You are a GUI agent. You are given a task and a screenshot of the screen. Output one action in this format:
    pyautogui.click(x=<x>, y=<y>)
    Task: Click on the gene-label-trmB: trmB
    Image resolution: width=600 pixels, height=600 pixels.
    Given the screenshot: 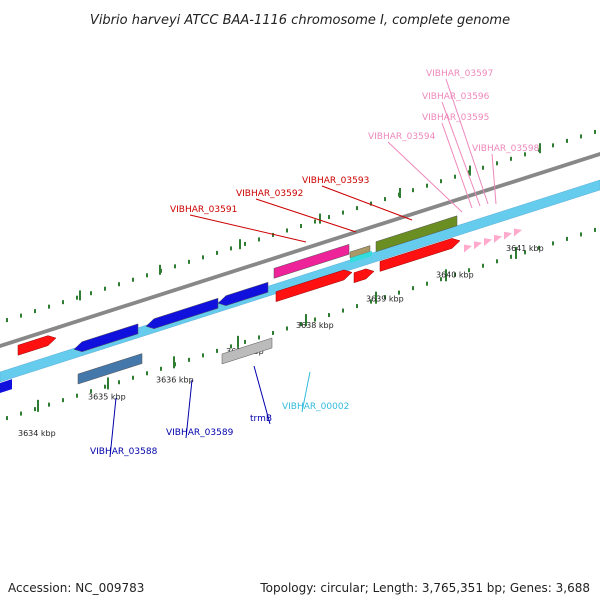 What is the action you would take?
    pyautogui.click(x=261, y=419)
    